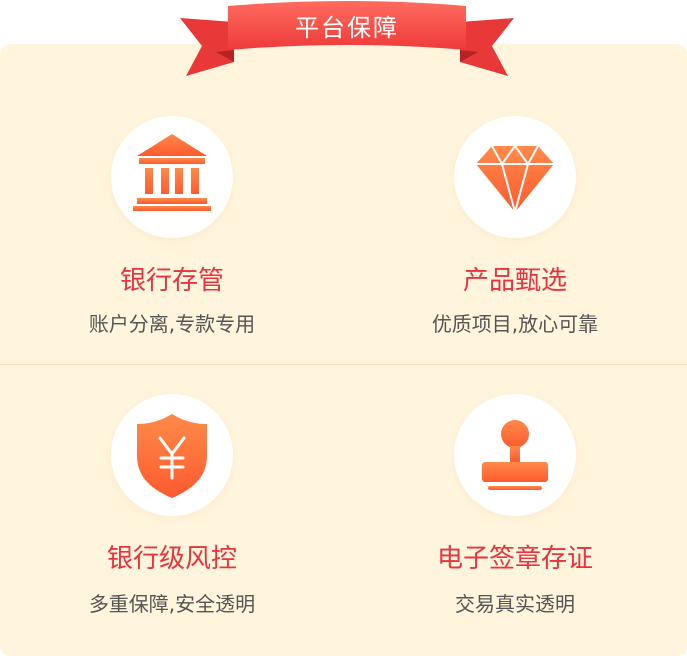 The image size is (687, 656). Describe the element at coordinates (172, 172) in the screenshot. I see `bank-icon` at that location.